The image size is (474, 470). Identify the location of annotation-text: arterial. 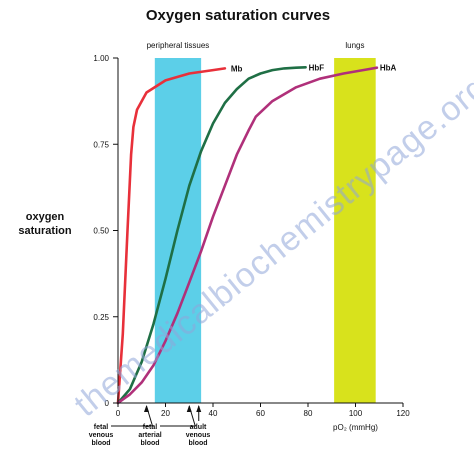
(149, 435).